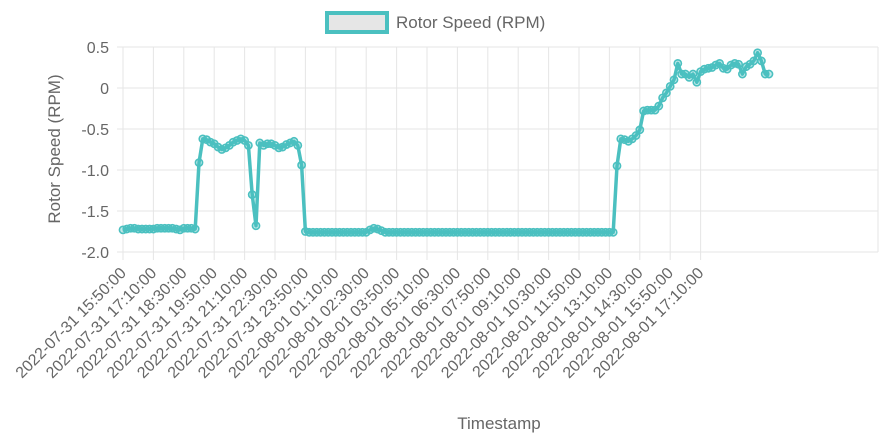 The width and height of the screenshot is (882, 441). What do you see at coordinates (104, 89) in the screenshot?
I see `y-tick-label: 0` at bounding box center [104, 89].